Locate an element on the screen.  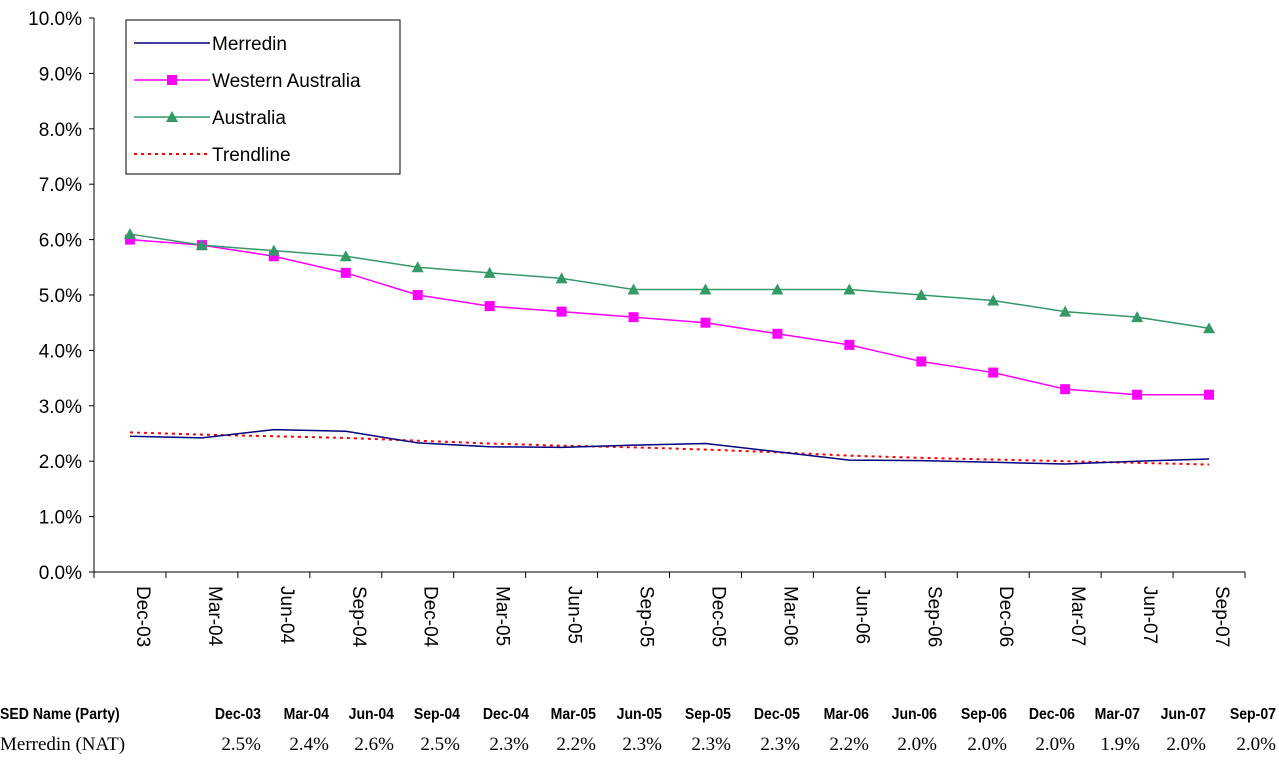
legend-label: Merredin is located at coordinates (249, 44).